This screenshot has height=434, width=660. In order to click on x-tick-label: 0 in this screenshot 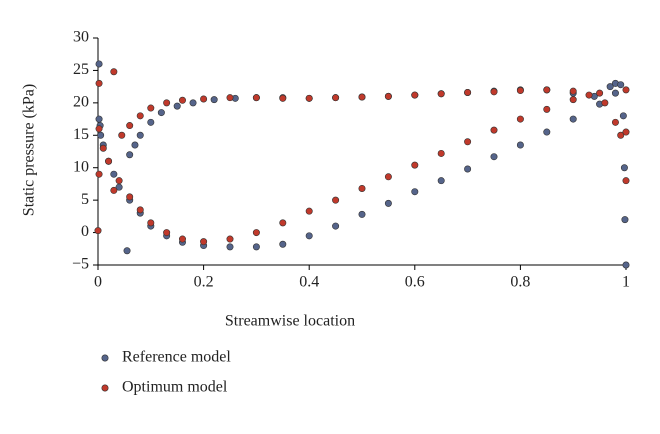, I will do `click(98, 282)`.